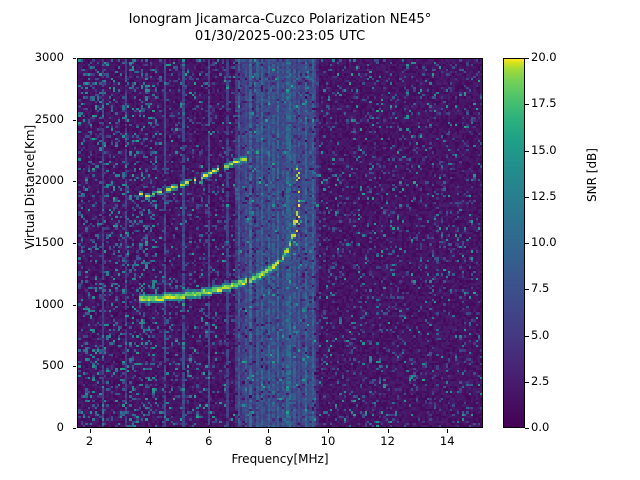 This screenshot has height=480, width=640. I want to click on x-axis-title: Frequency[MHz], so click(280, 459).